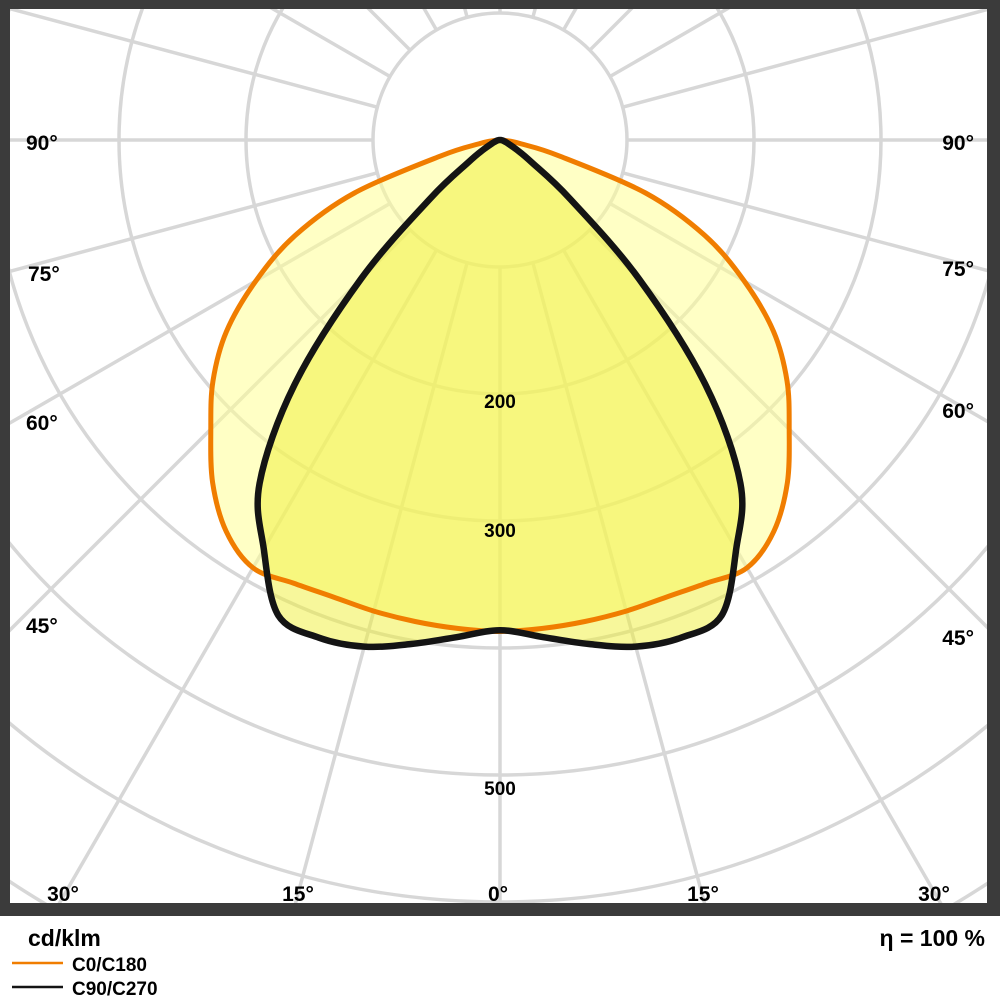  I want to click on grid-ray-255deg, so click(194, 59).